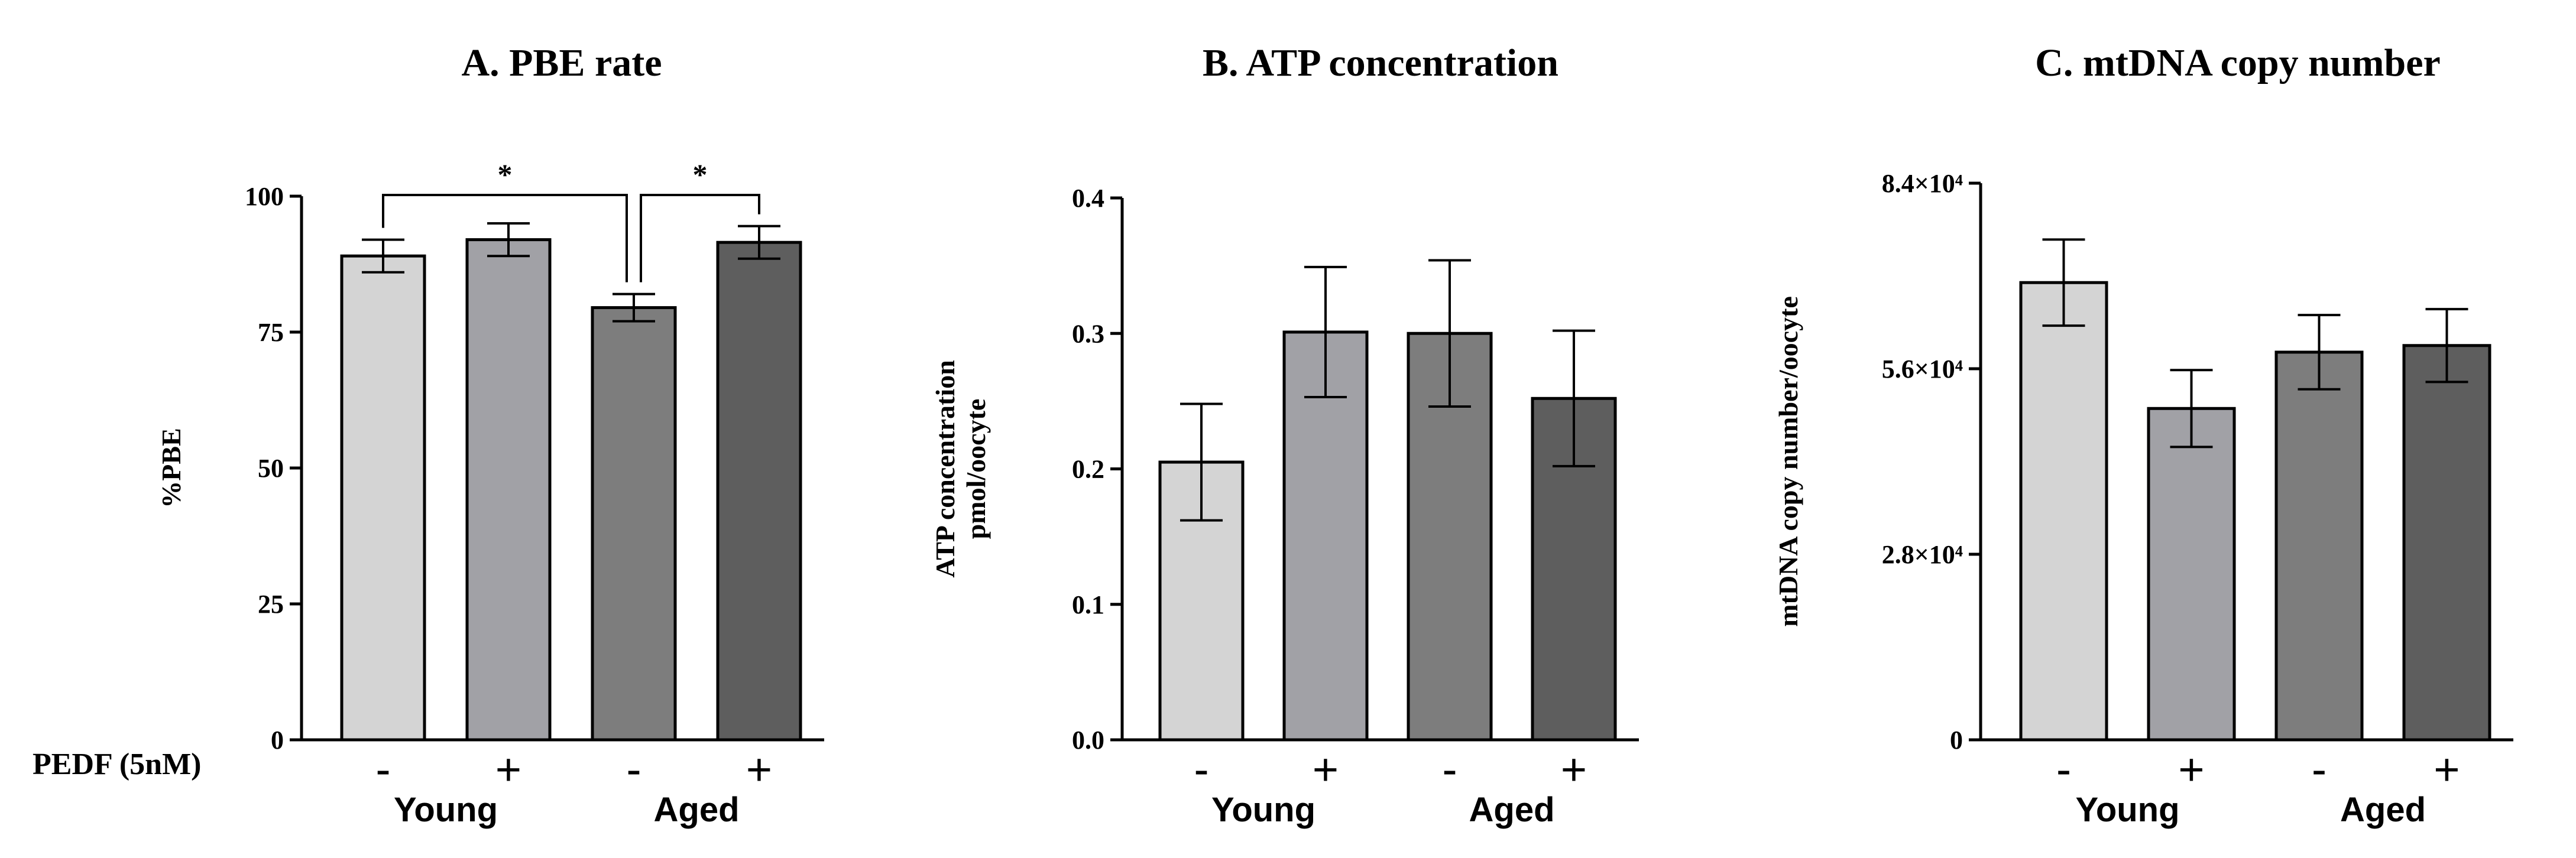 This screenshot has width=2576, height=858. Describe the element at coordinates (264, 197) in the screenshot. I see `y-tick-label: 100` at that location.